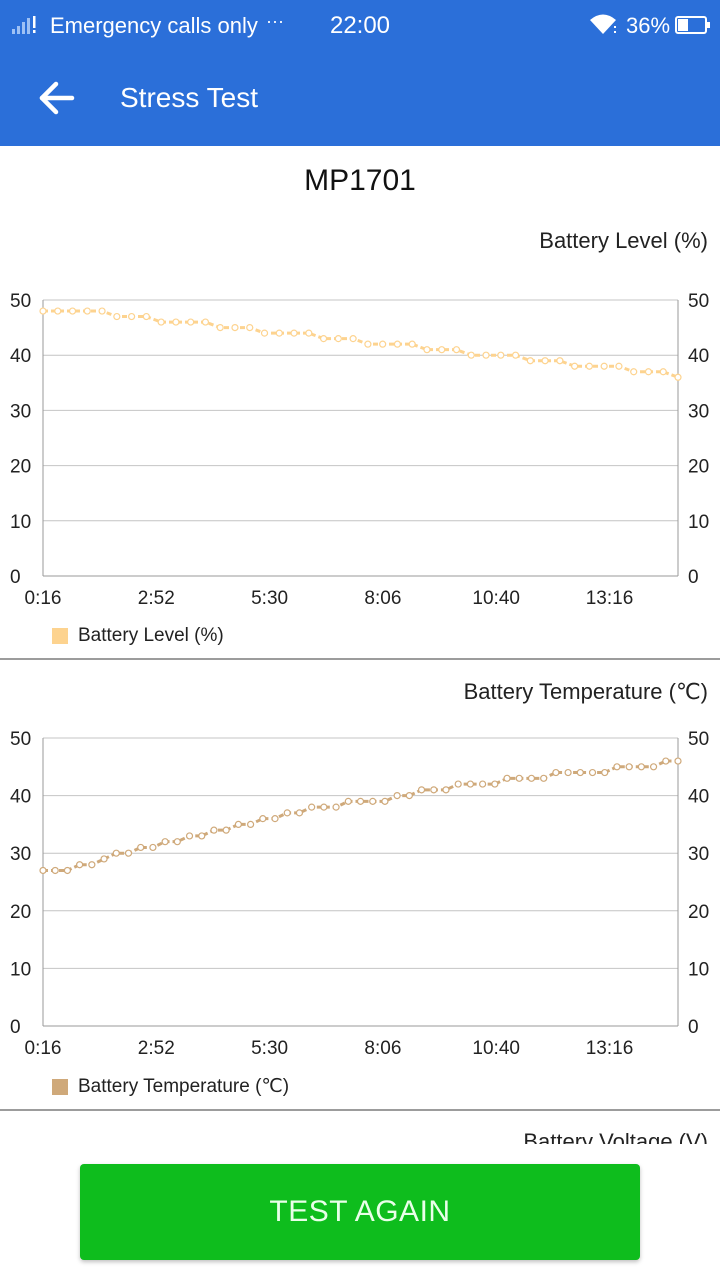 The width and height of the screenshot is (720, 1280). I want to click on carrier-text: Emergency calls only, so click(154, 25).